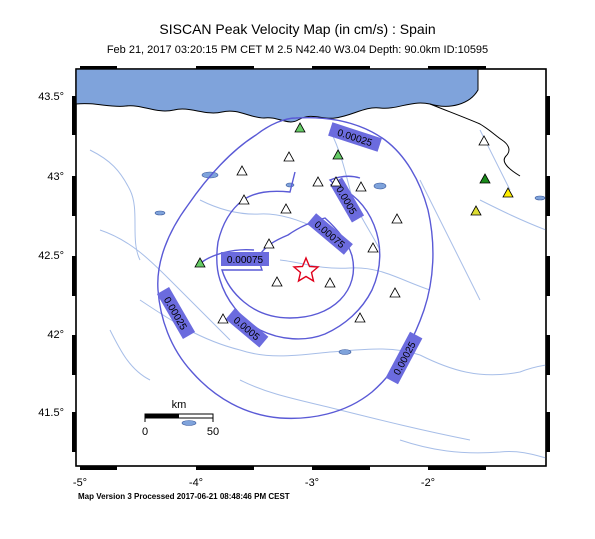  Describe the element at coordinates (254, 483) in the screenshot. I see `x-axis-labels: -5° -4° -3° -2°` at that location.